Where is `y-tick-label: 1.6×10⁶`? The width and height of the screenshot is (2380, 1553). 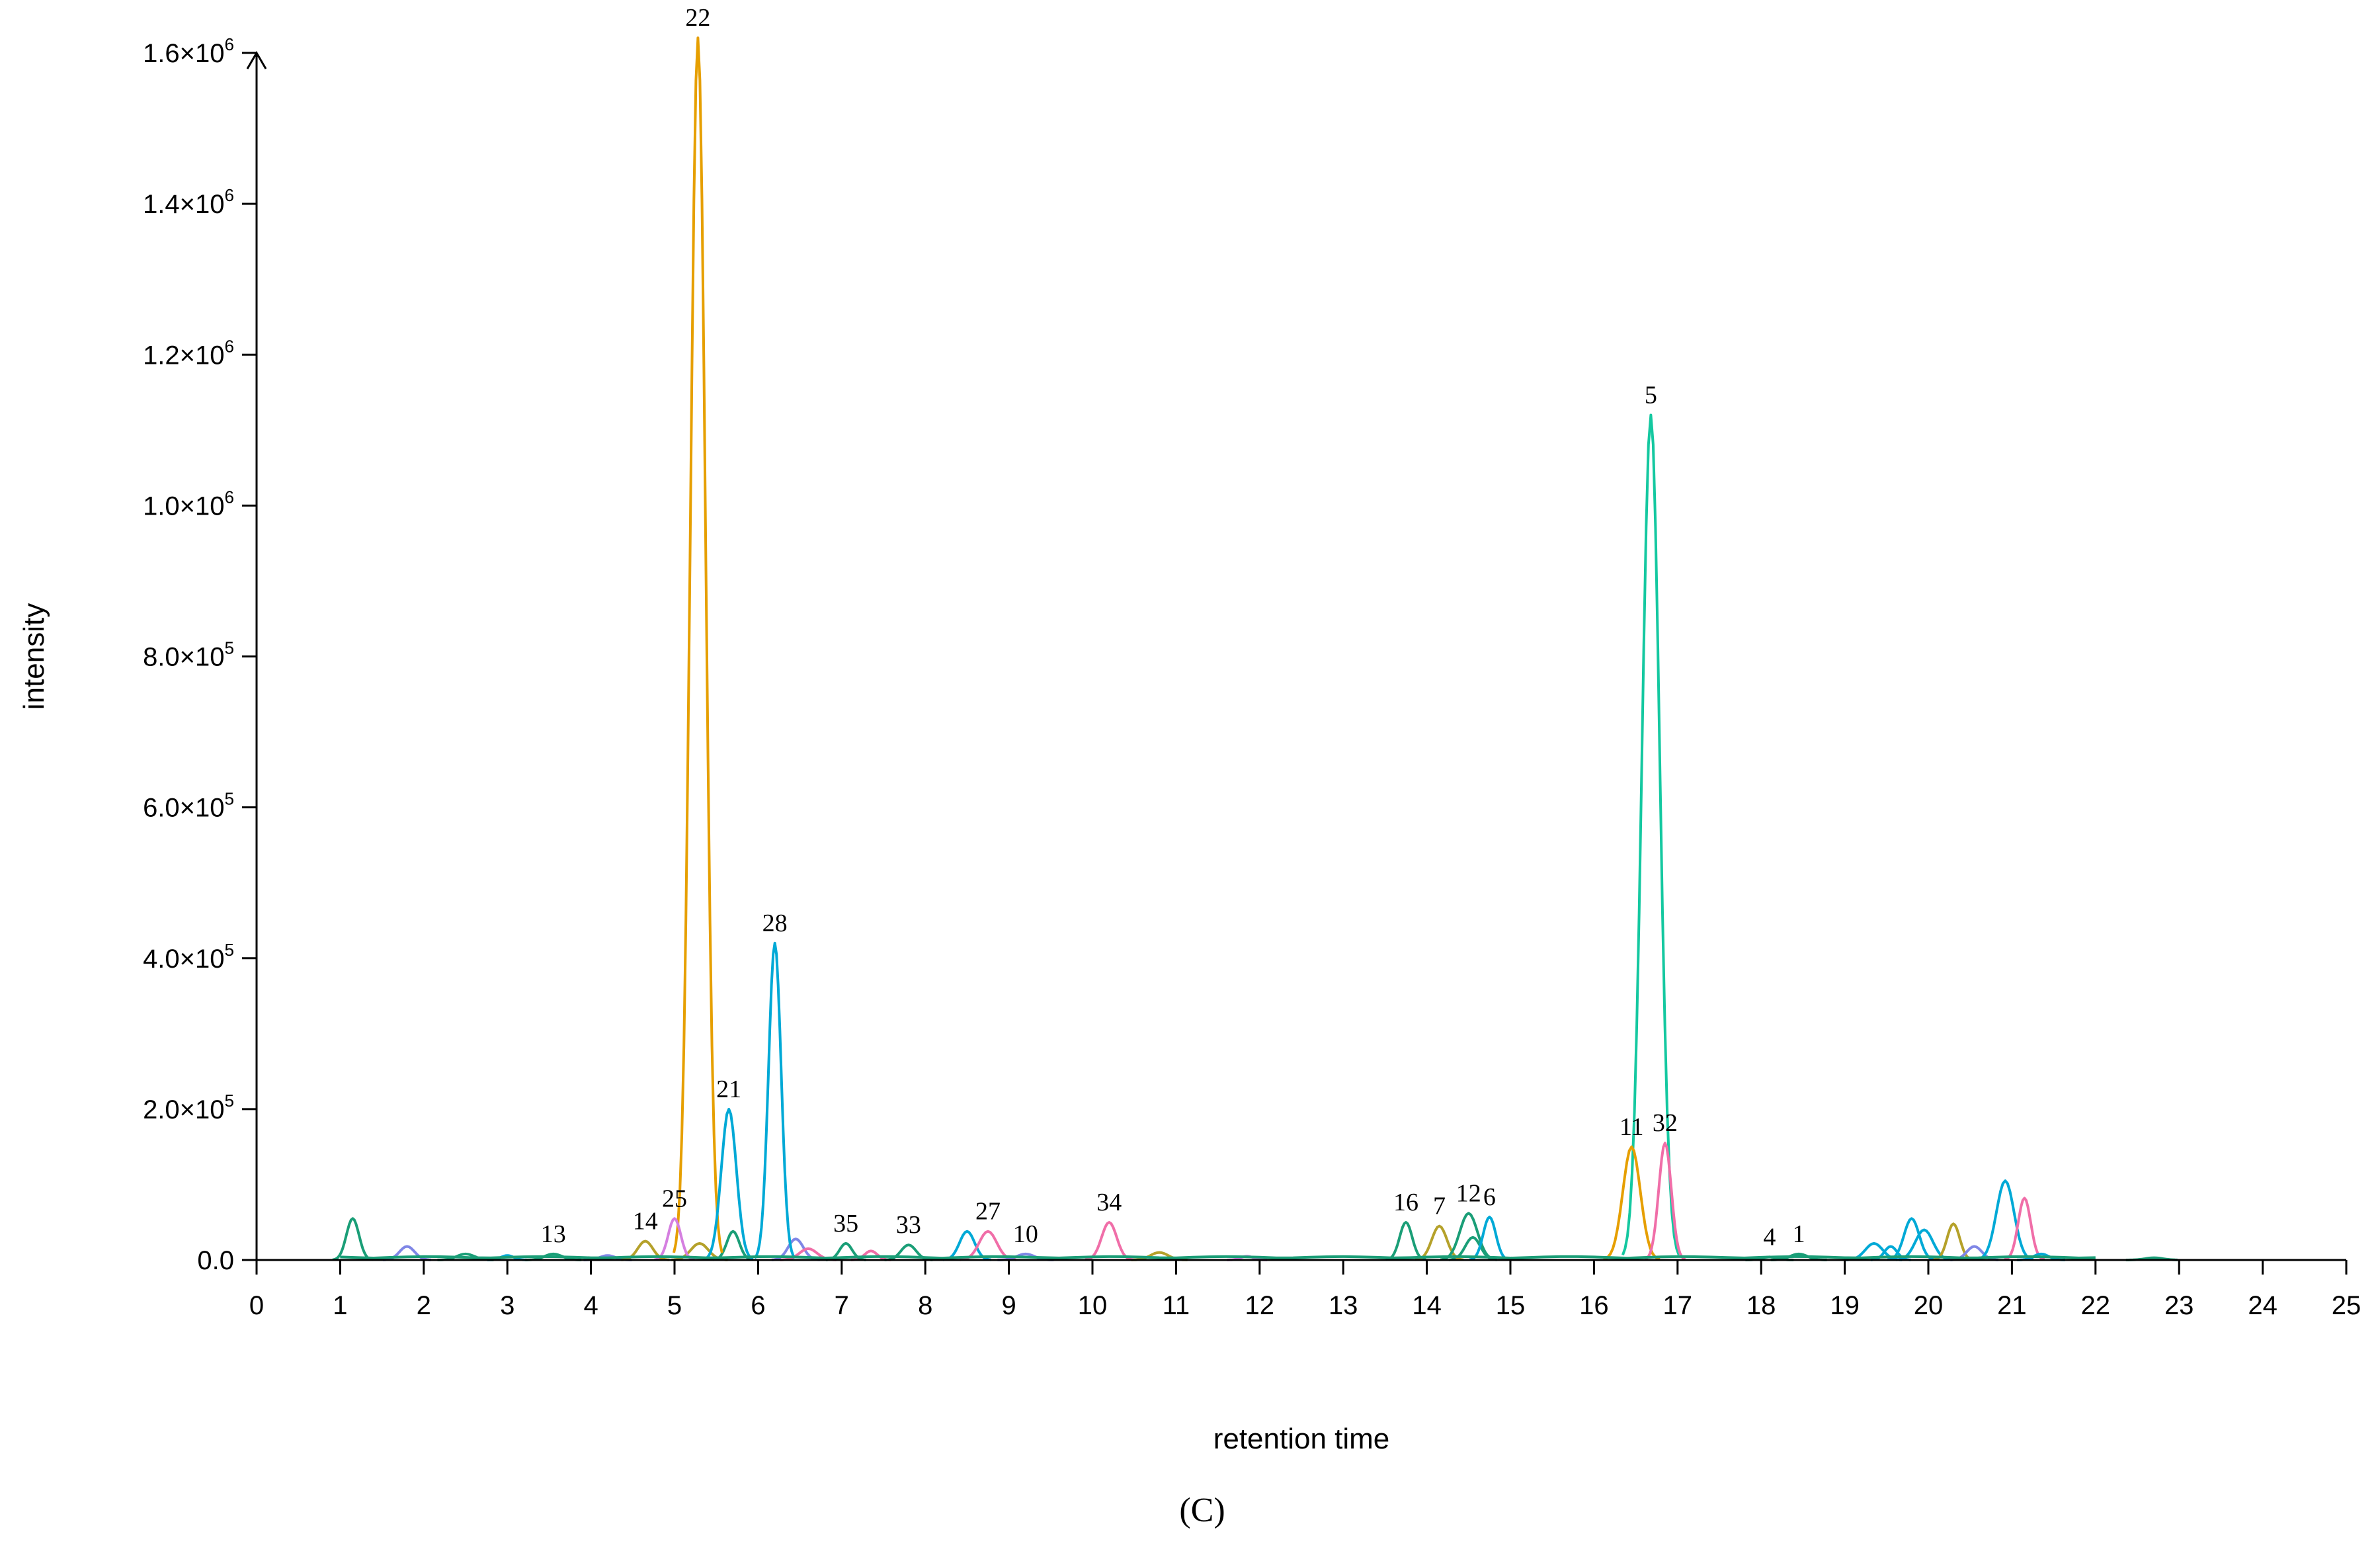 y-tick-label: 1.6×10⁶ is located at coordinates (188, 51).